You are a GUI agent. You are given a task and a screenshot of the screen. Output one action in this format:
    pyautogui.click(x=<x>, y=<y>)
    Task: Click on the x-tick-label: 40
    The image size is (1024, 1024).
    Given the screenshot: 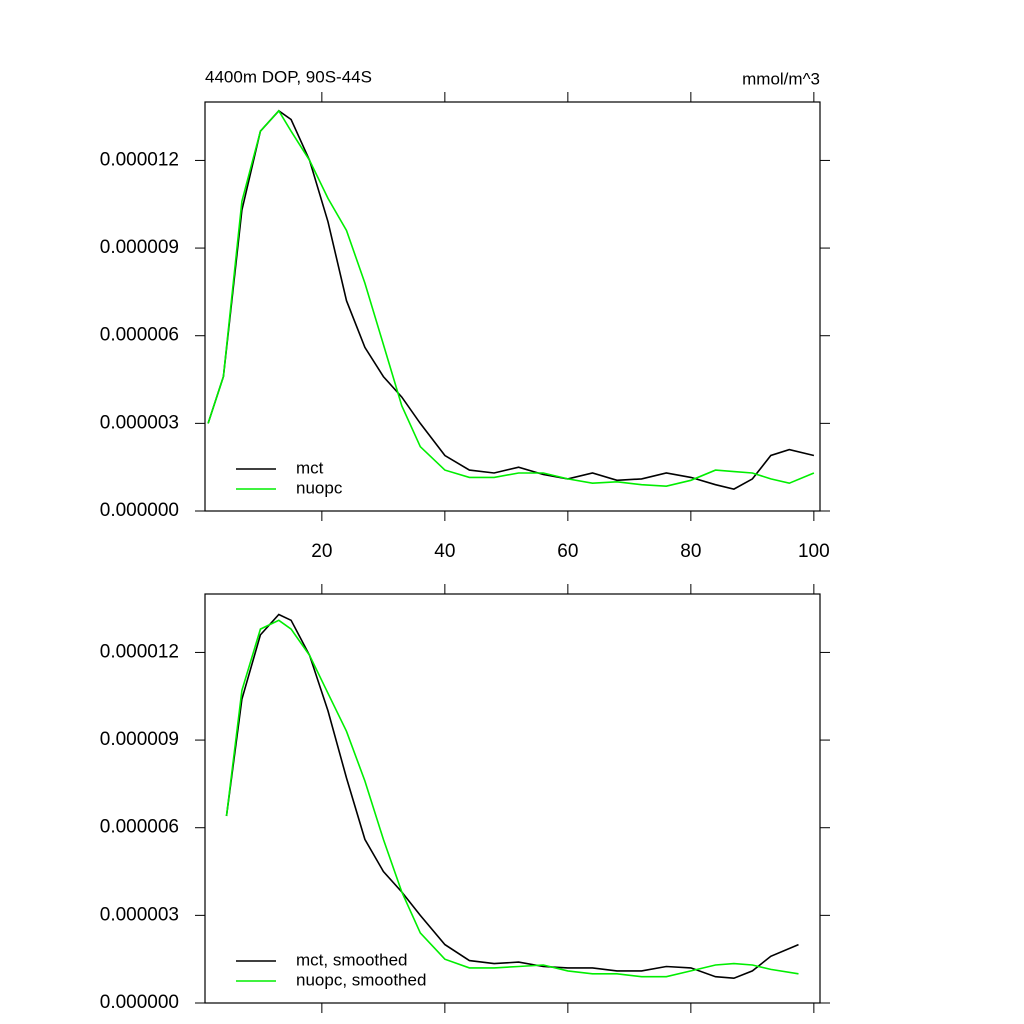 What is the action you would take?
    pyautogui.click(x=444, y=551)
    